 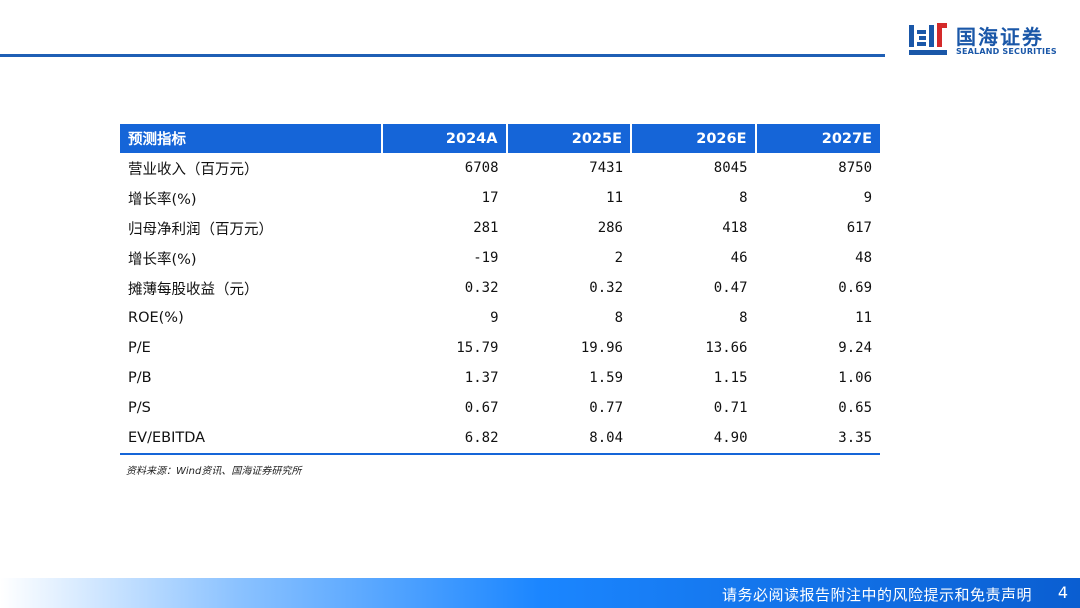 What do you see at coordinates (876, 595) in the screenshot?
I see `disclaimer-text: 请务必阅读报告附注中的风险提示和免责声明` at bounding box center [876, 595].